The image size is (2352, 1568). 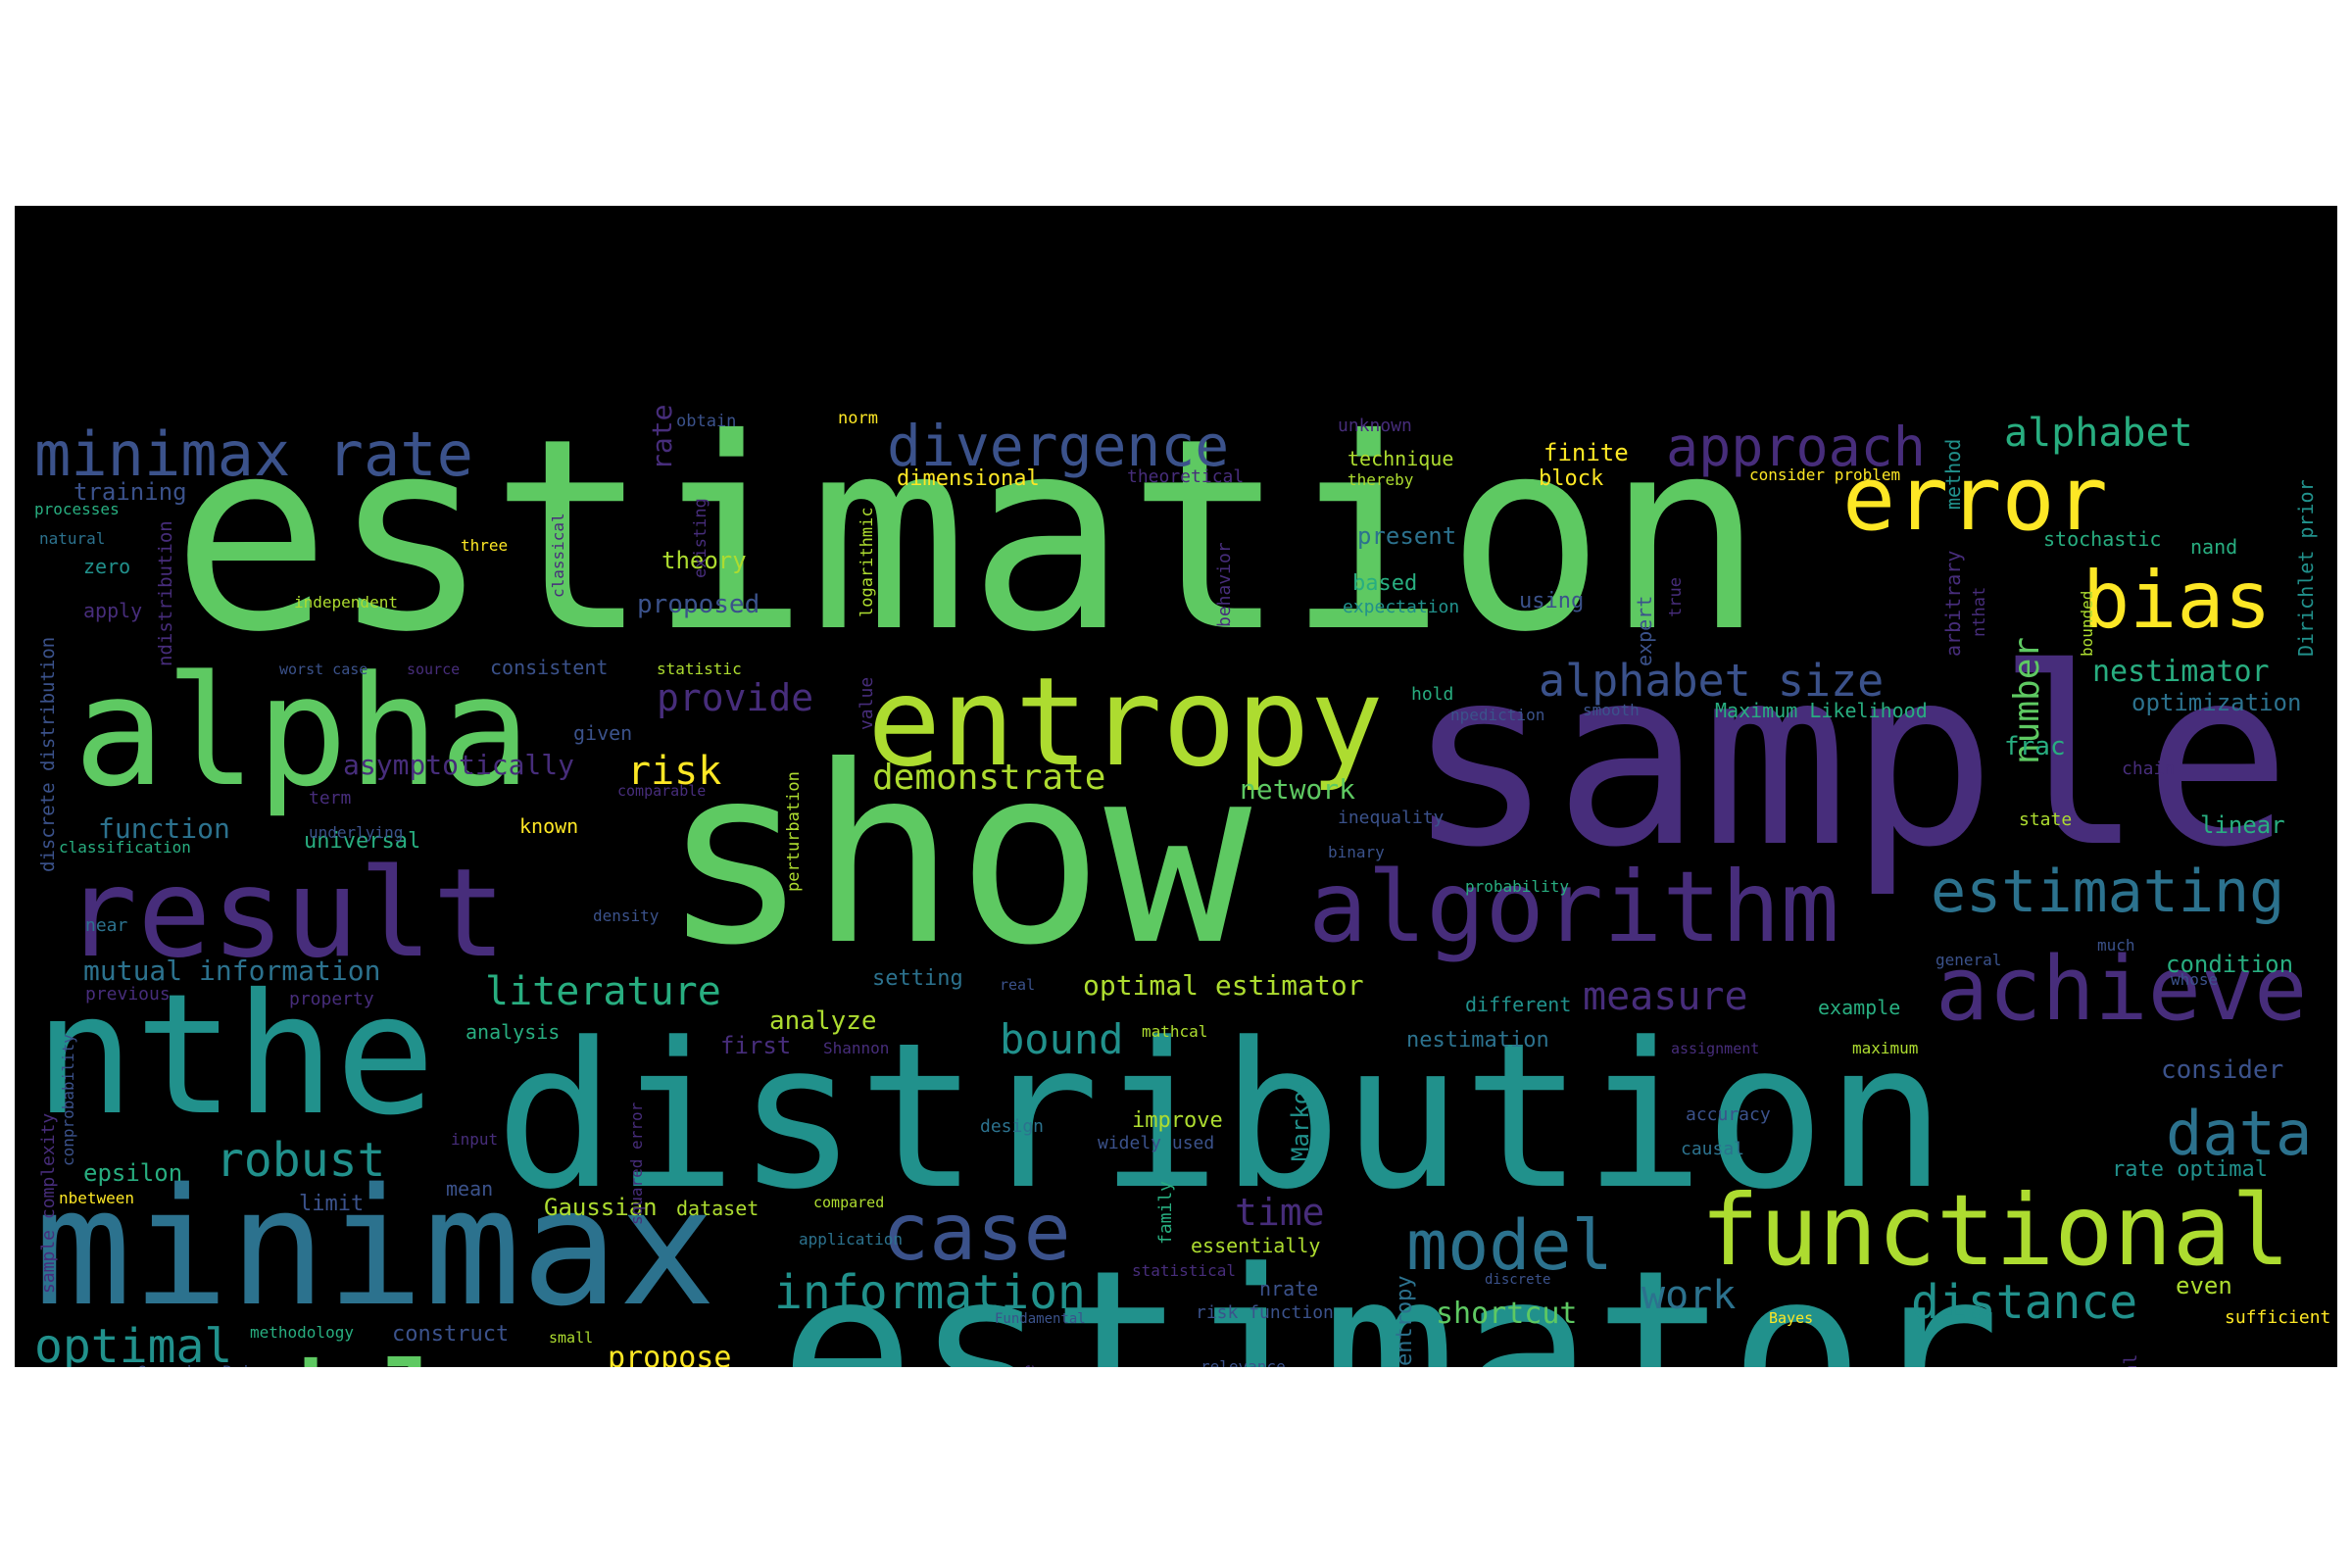 I want to click on cloud-word: previous, so click(x=128, y=994).